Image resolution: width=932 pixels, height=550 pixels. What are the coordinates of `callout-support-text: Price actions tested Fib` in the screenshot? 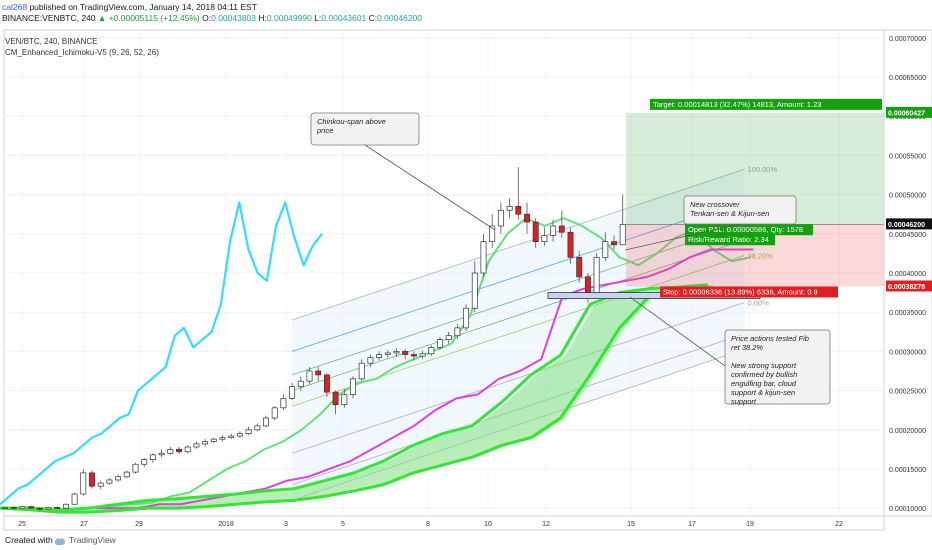 It's located at (770, 338).